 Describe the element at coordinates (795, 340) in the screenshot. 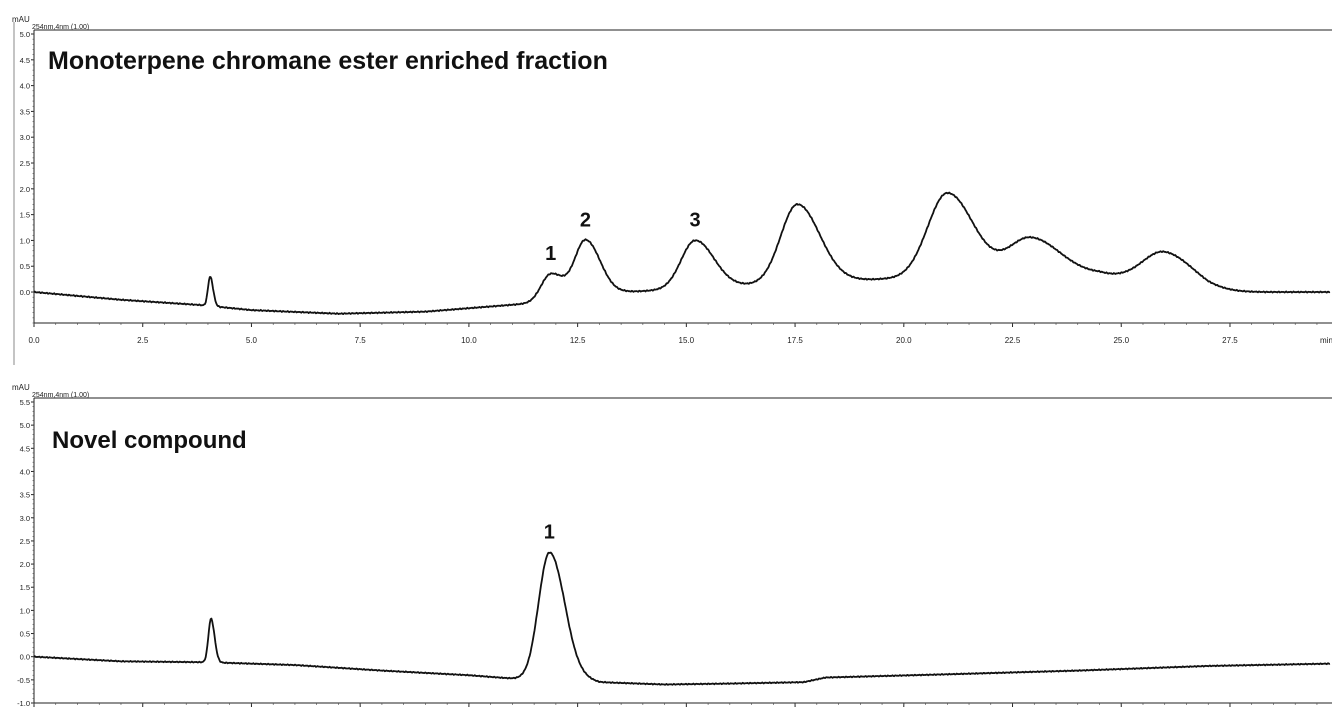

I see `x-tick-label: 17.5` at that location.